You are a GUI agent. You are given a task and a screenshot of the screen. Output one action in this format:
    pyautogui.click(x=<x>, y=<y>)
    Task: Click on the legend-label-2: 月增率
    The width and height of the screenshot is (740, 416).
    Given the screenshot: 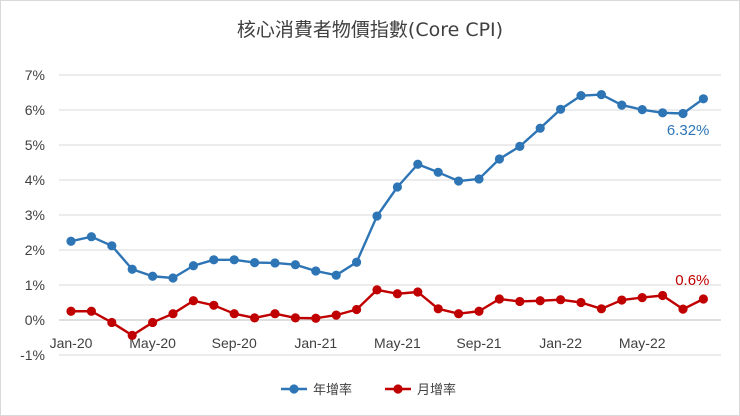 What is the action you would take?
    pyautogui.click(x=436, y=390)
    